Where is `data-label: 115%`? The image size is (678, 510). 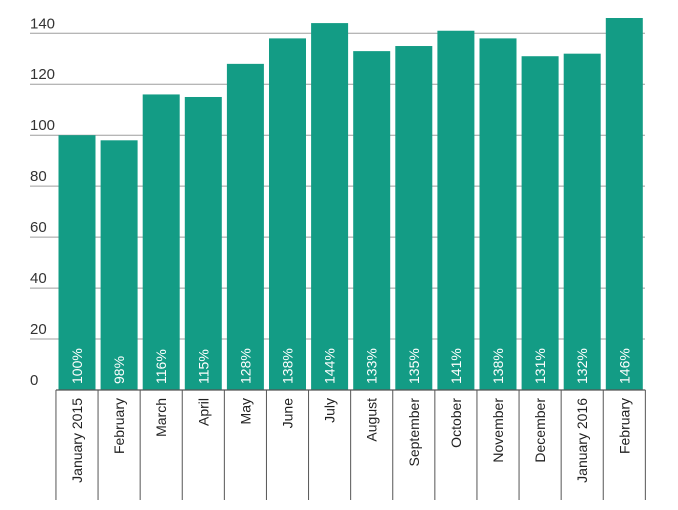 data-label: 115% is located at coordinates (203, 366).